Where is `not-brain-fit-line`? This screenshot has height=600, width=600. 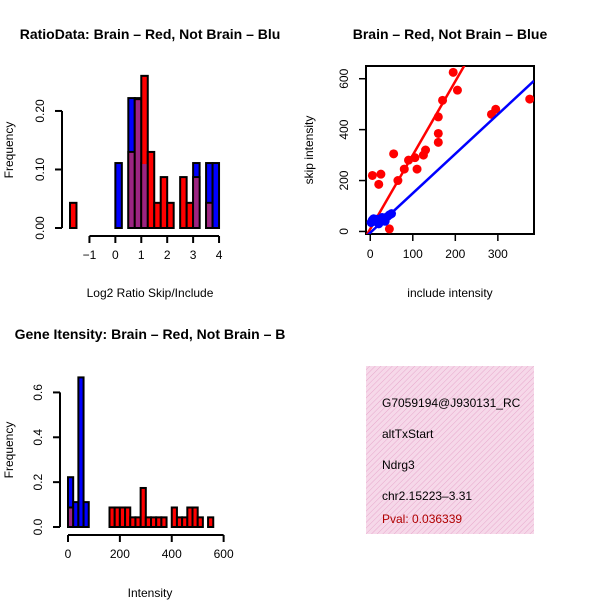 not-brain-fit-line is located at coordinates (450, 156).